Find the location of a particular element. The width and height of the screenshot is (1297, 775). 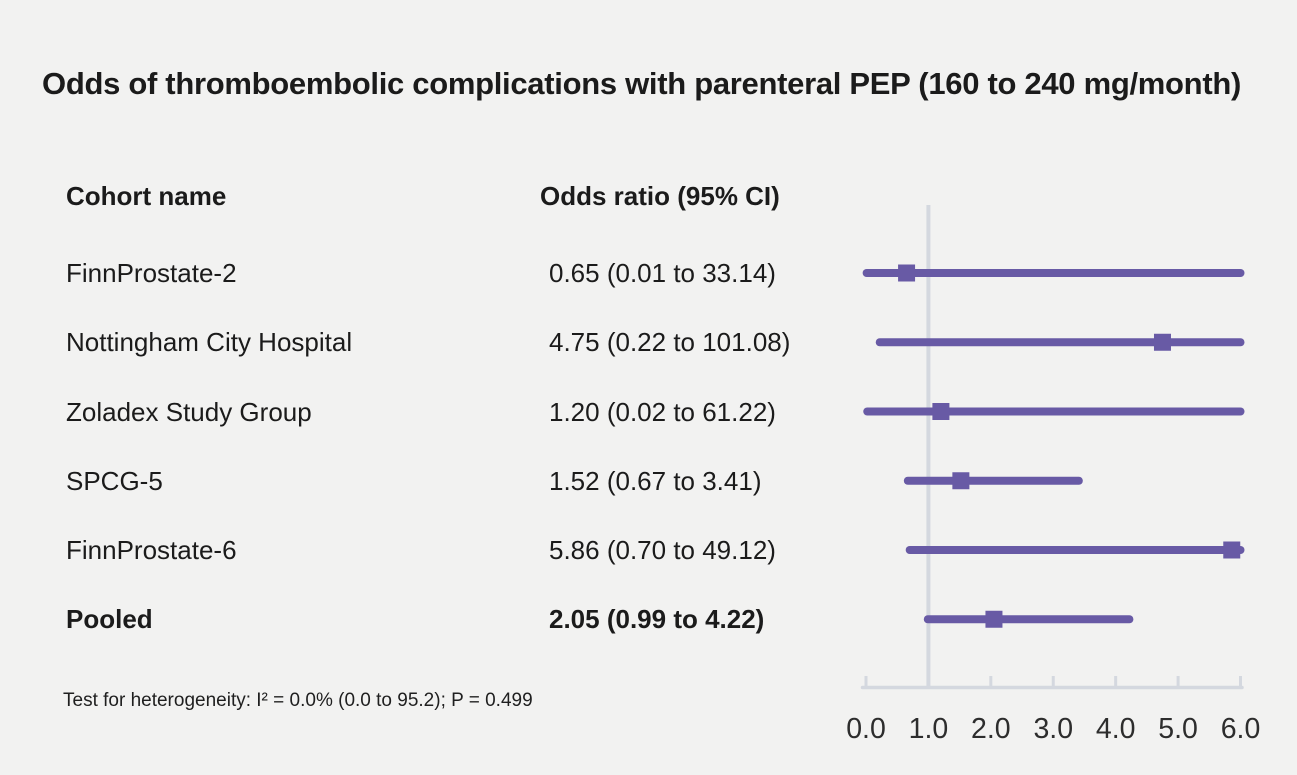

x-axis-tick-label: 2.0 is located at coordinates (991, 729).